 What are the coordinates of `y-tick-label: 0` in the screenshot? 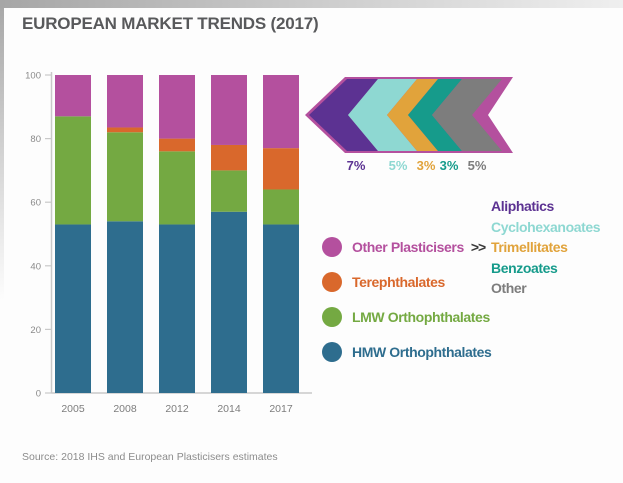 It's located at (38, 394).